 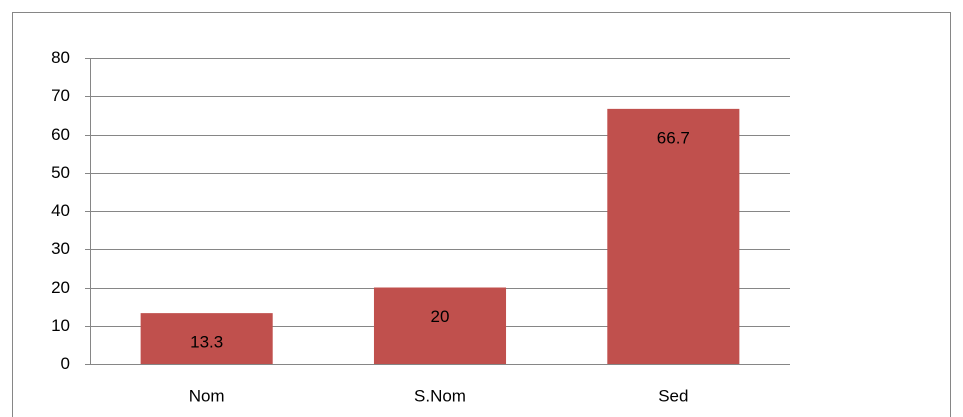 What do you see at coordinates (60, 210) in the screenshot?
I see `y-tick-label: 40` at bounding box center [60, 210].